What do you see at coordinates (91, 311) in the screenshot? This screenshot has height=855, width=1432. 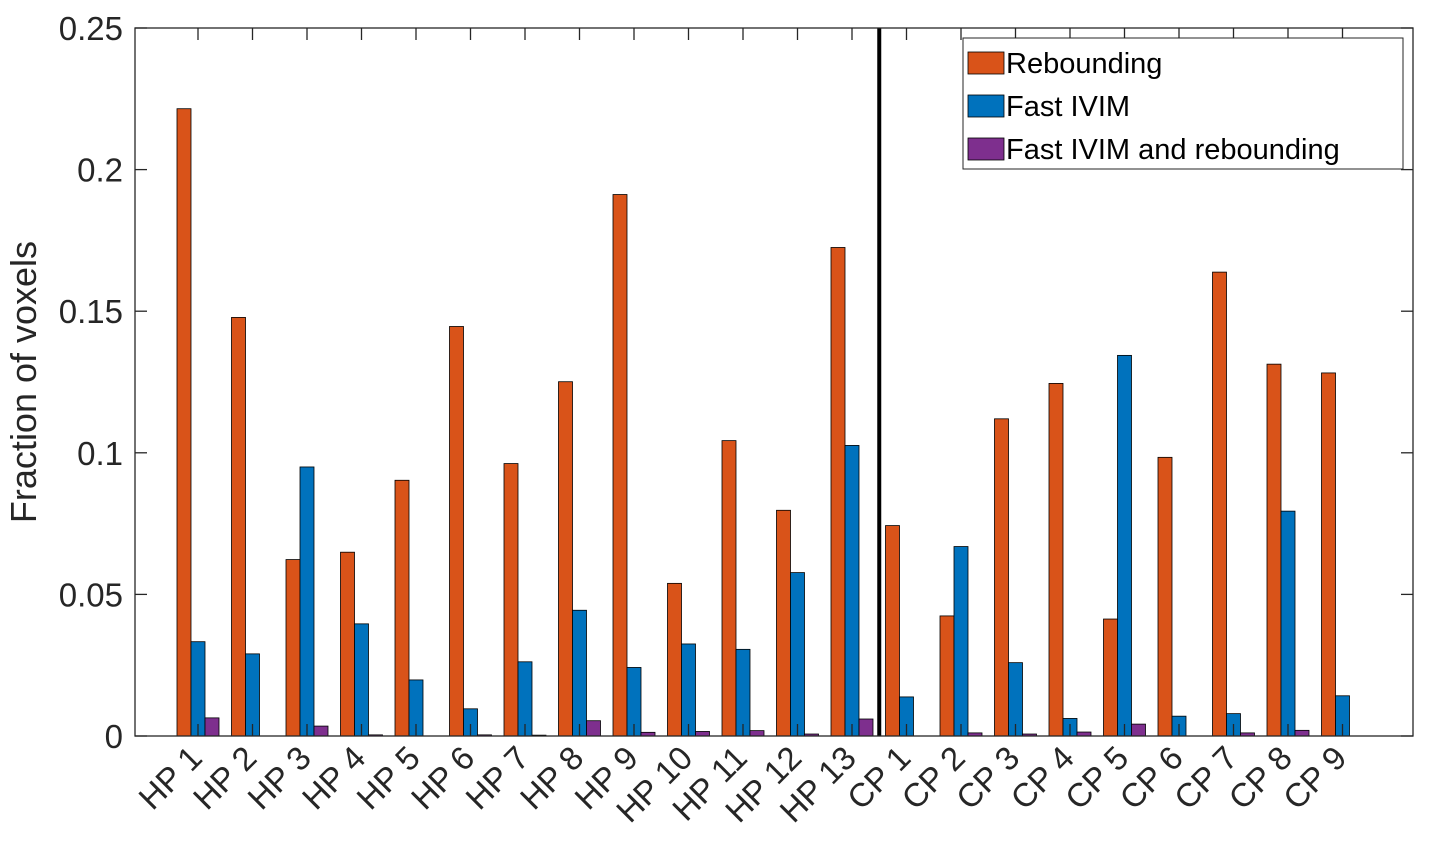 I see `y-tick-label: 0.15` at bounding box center [91, 311].